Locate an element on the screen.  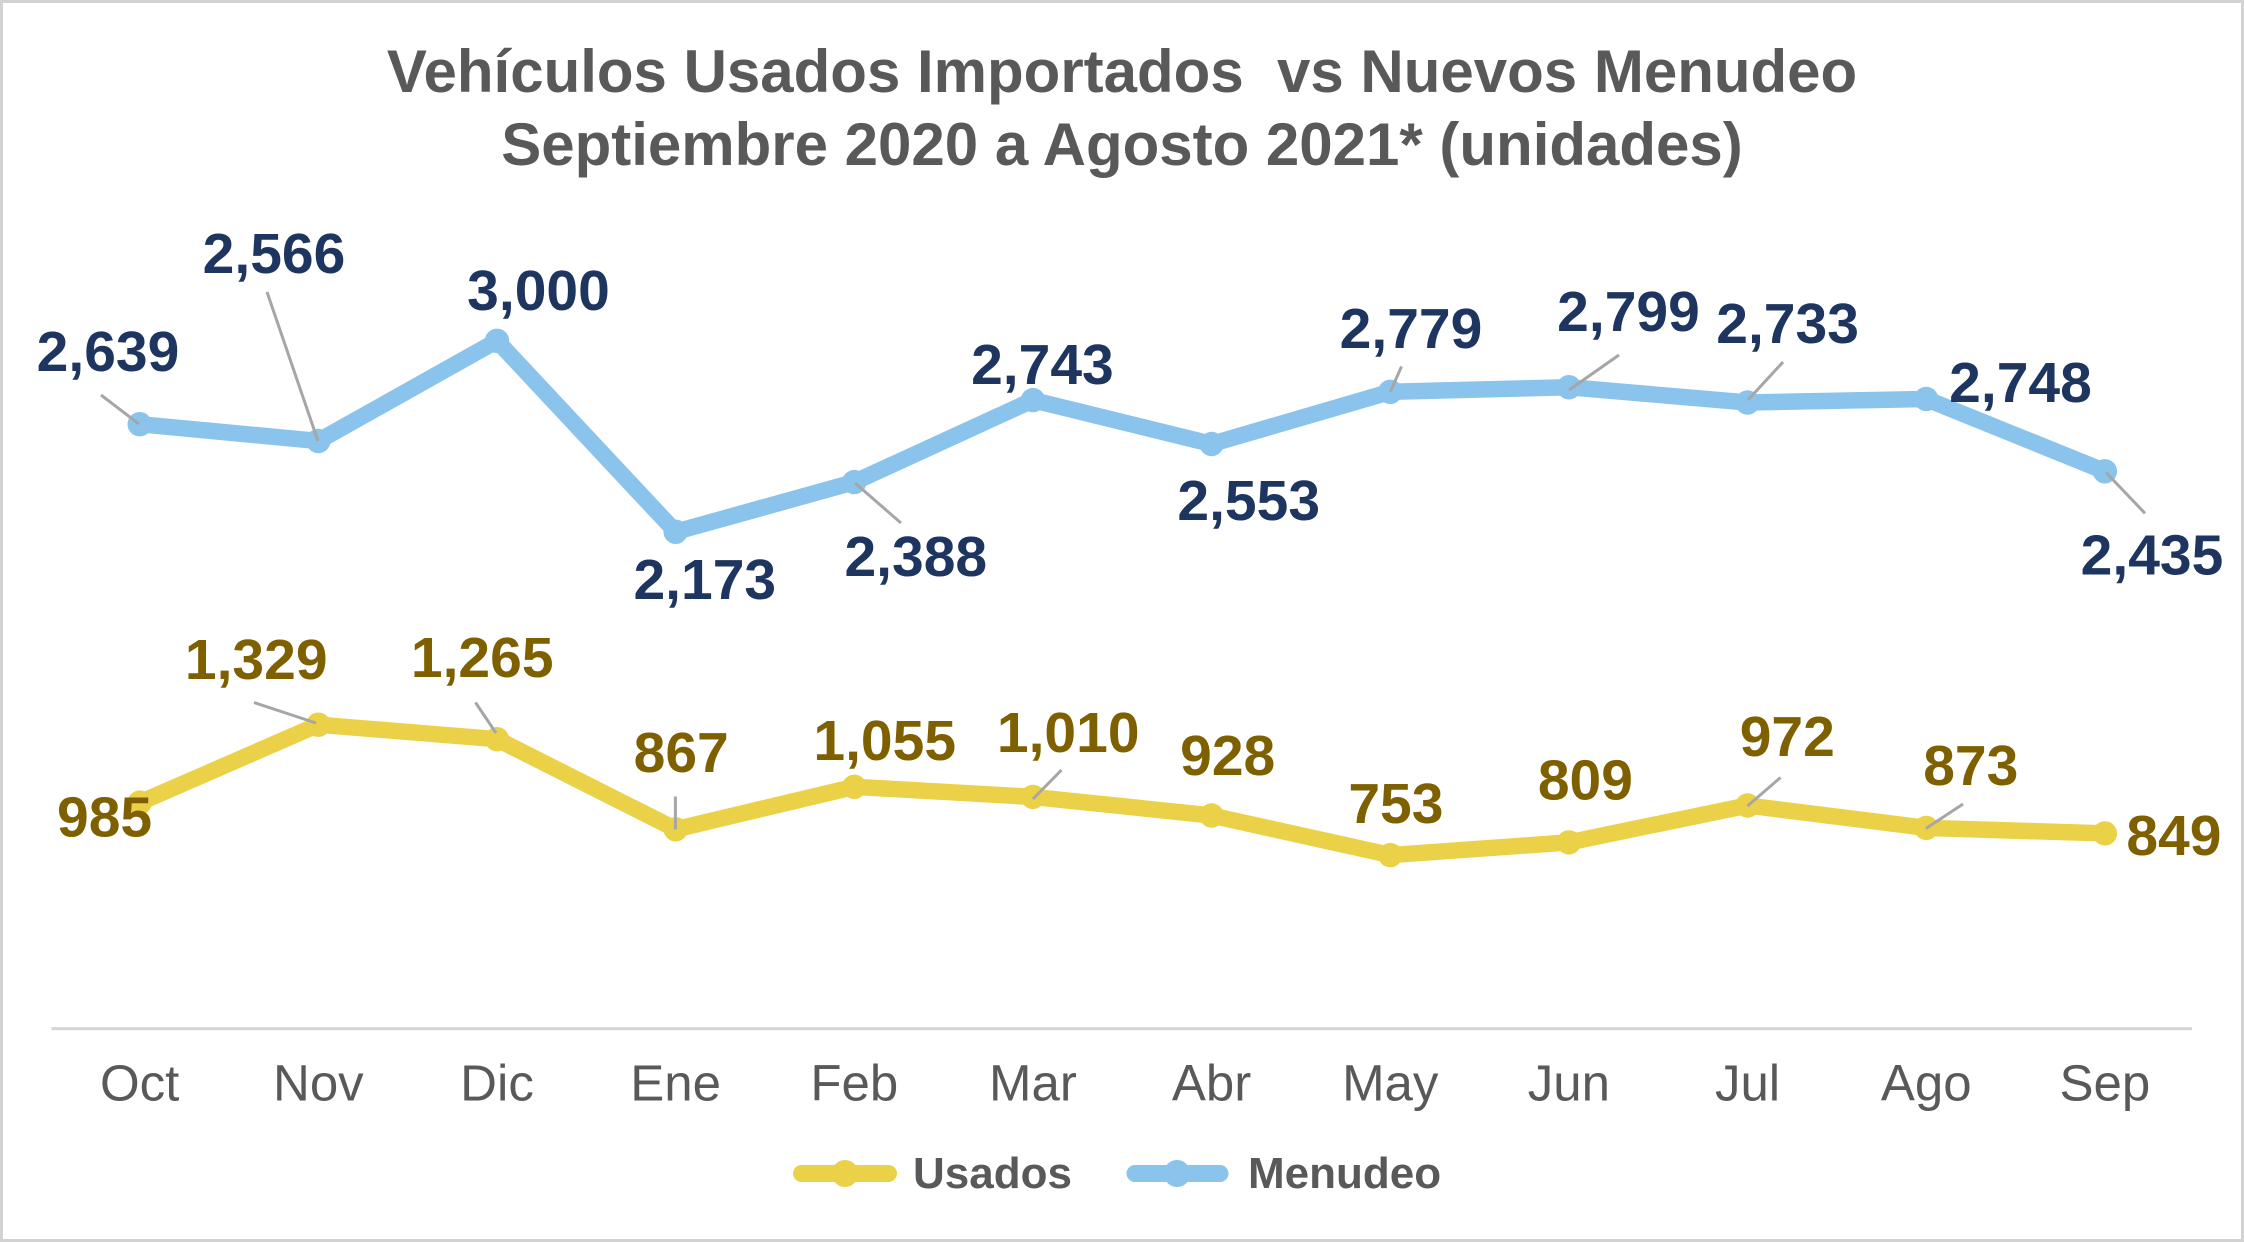
svg-text: 985 is located at coordinates (104, 817).